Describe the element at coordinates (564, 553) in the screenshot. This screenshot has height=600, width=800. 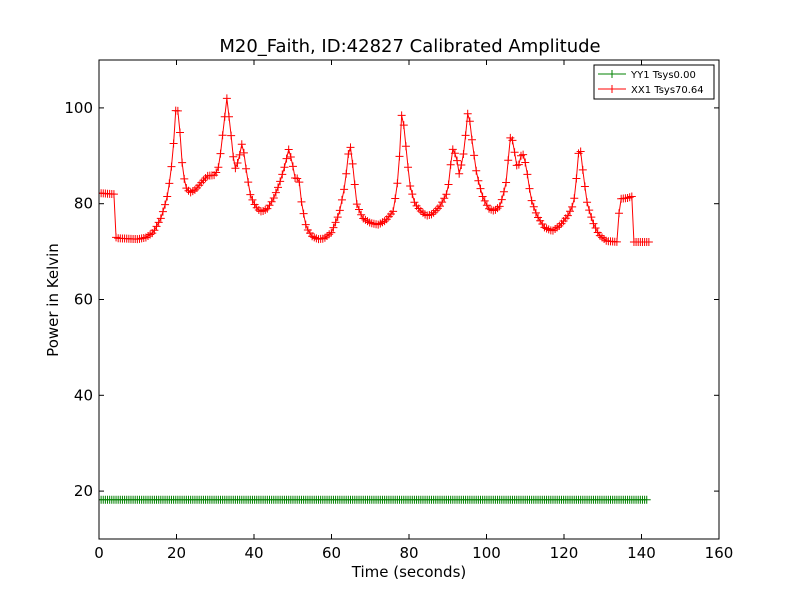
I see `x-tick-label: 120` at that location.